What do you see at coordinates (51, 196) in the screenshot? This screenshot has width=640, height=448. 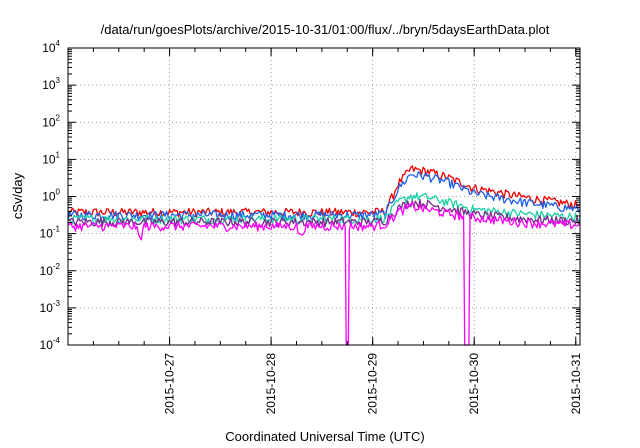 I see `y-tick-label: 10⁰` at bounding box center [51, 196].